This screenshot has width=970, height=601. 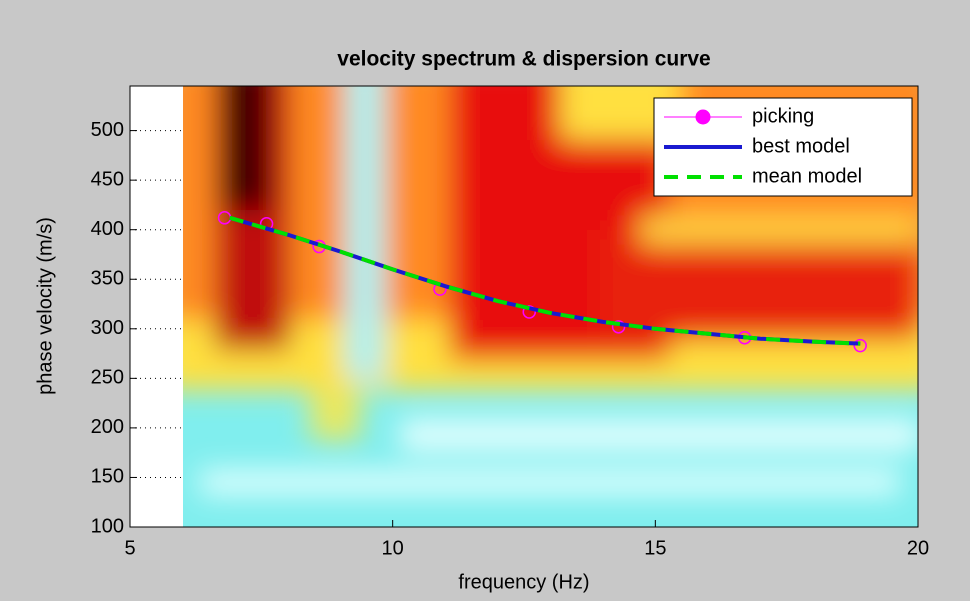 I want to click on legend-label: picking, so click(x=783, y=116).